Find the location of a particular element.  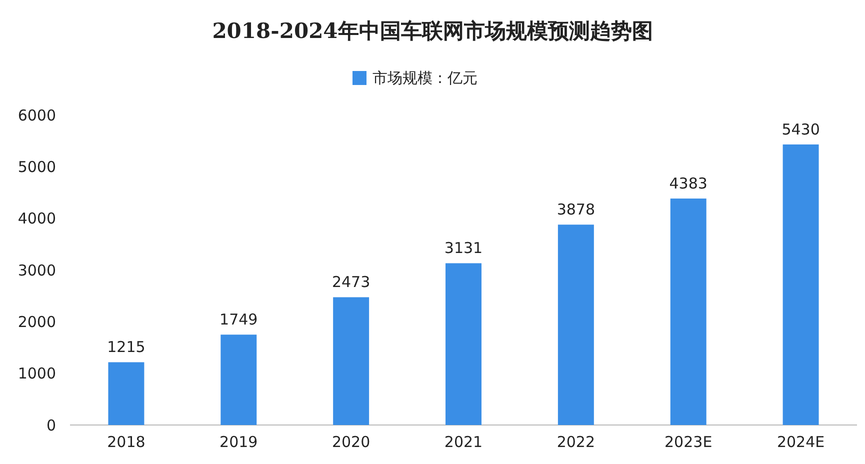

x-tick-label: 2020 is located at coordinates (351, 442).